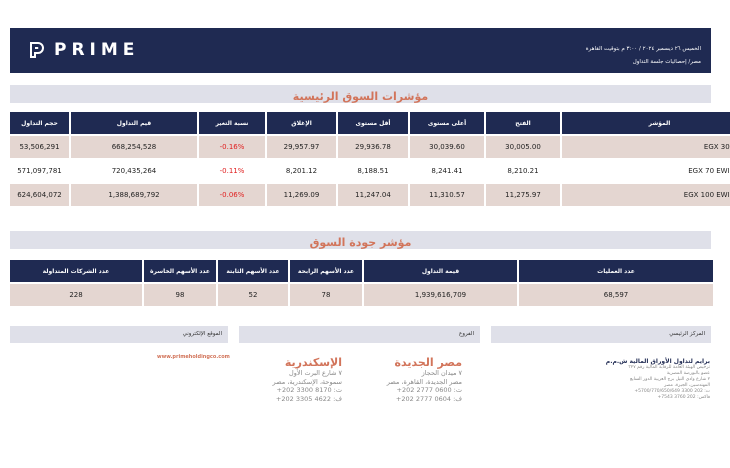  Describe the element at coordinates (646, 123) in the screenshot. I see `col-index: المؤشر` at that location.